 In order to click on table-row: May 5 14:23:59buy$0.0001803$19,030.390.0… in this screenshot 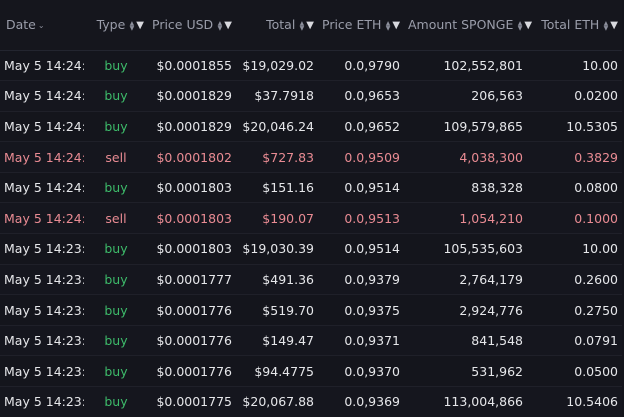, I will do `click(311, 249)`.